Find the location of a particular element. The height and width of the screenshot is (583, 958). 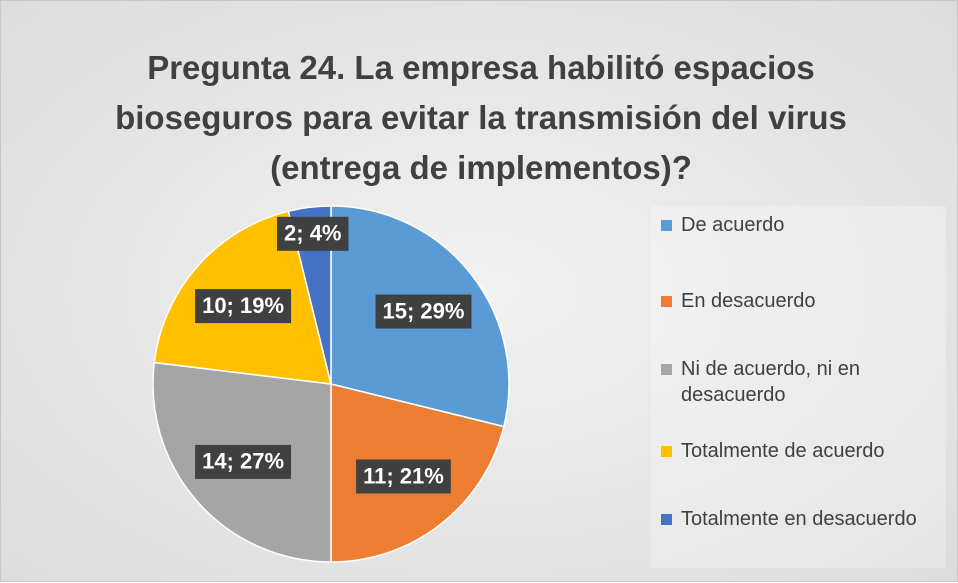

legend-label: En desacuerdo is located at coordinates (748, 301).